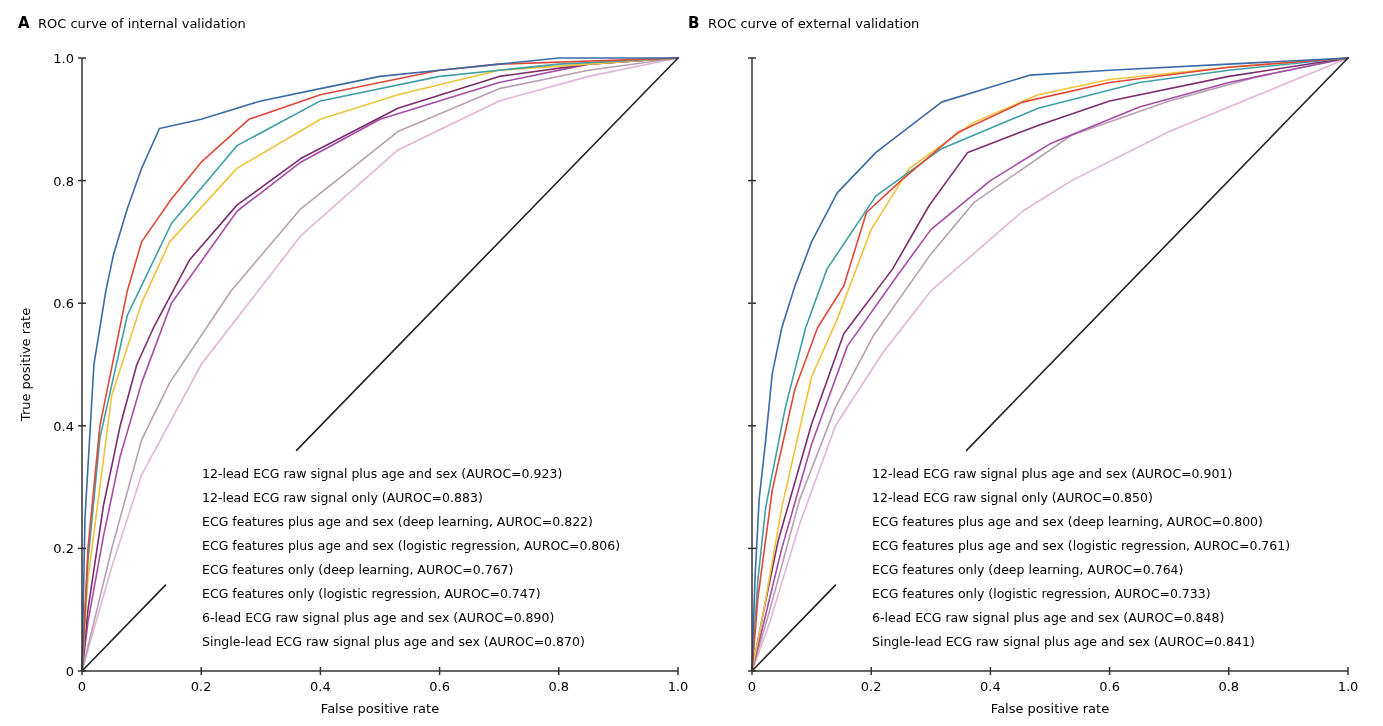 This screenshot has height=726, width=1383. Describe the element at coordinates (393, 641) in the screenshot. I see `annotation: Single-lead ECG raw signal plus age and sex (AUROC=0.870)` at that location.